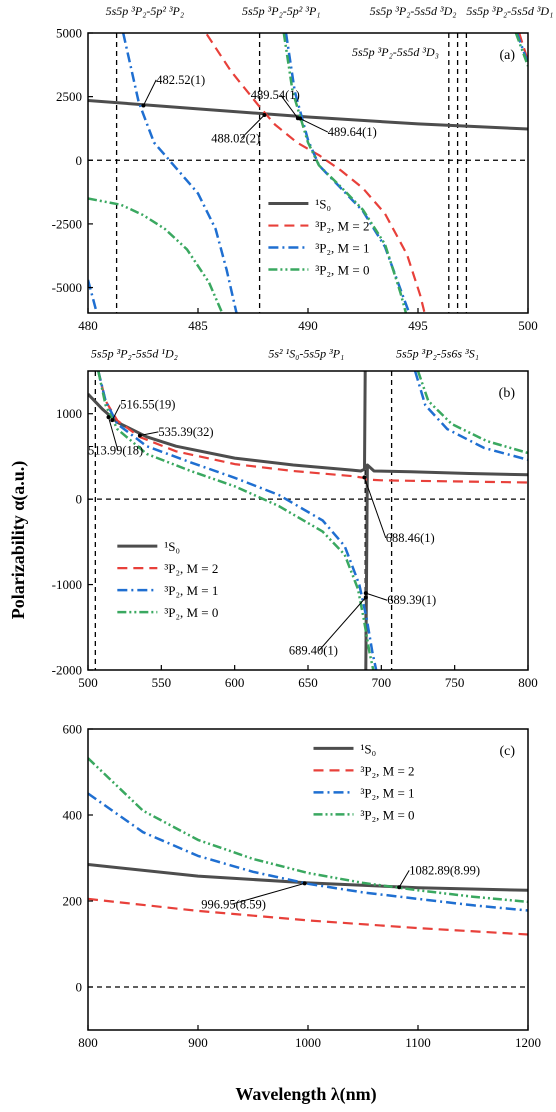  I want to click on panel-label: (b), so click(507, 393).